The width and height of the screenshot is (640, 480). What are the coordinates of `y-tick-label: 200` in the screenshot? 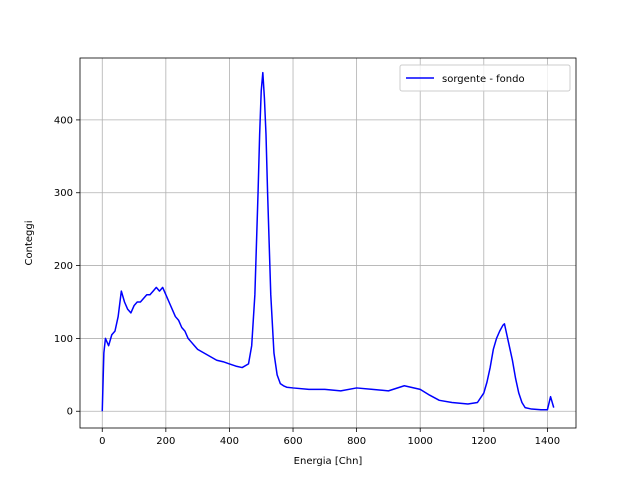 It's located at (63, 266).